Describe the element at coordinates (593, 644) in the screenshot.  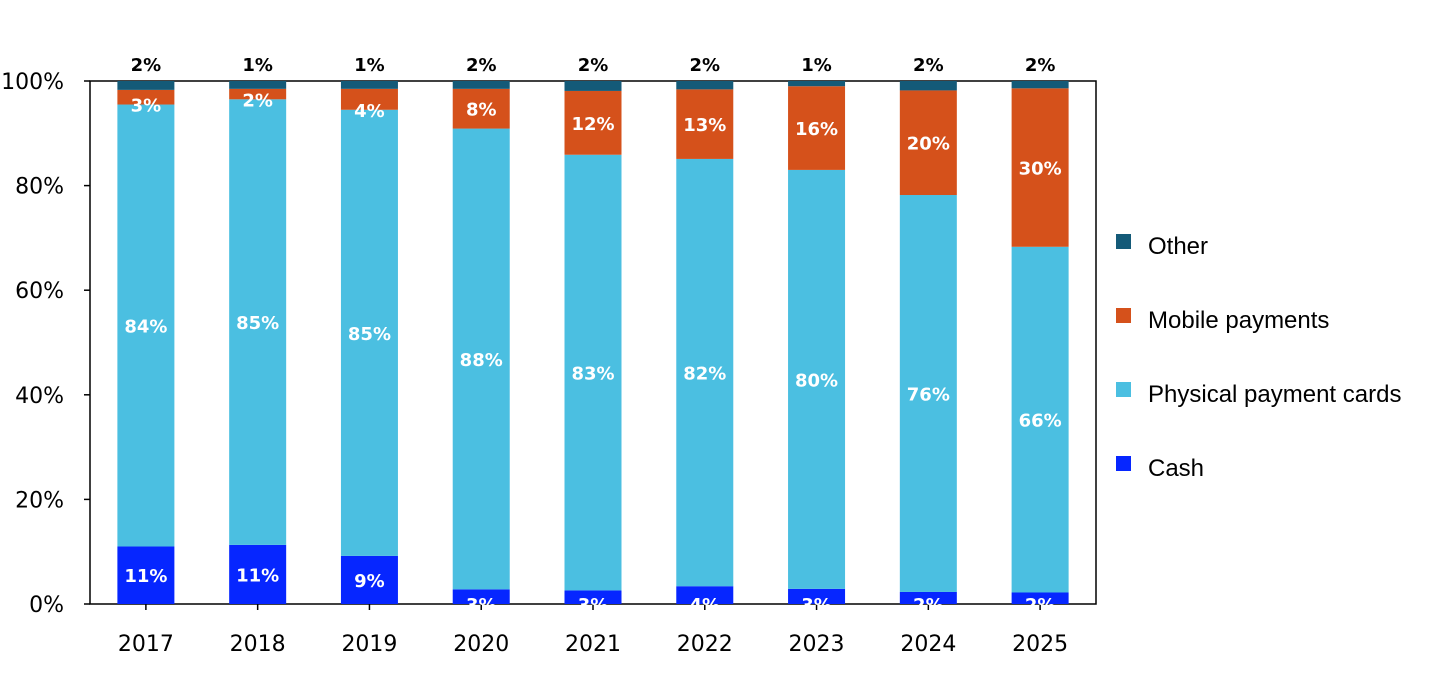
I see `x-tick-label: 2021` at that location.